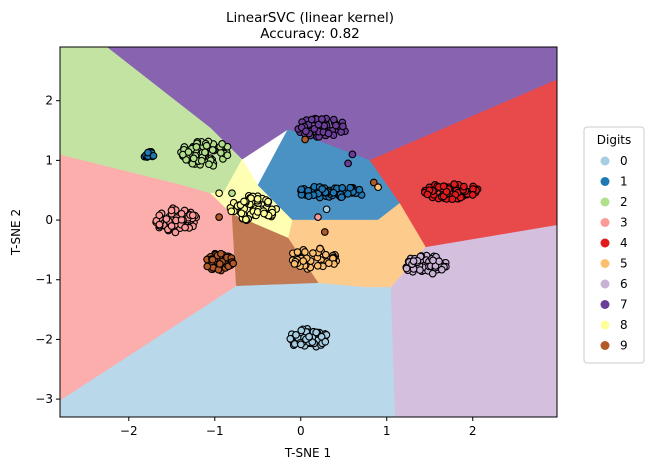  I want to click on chart-title-line1: LinearSVC (linear kernel), so click(310, 18).